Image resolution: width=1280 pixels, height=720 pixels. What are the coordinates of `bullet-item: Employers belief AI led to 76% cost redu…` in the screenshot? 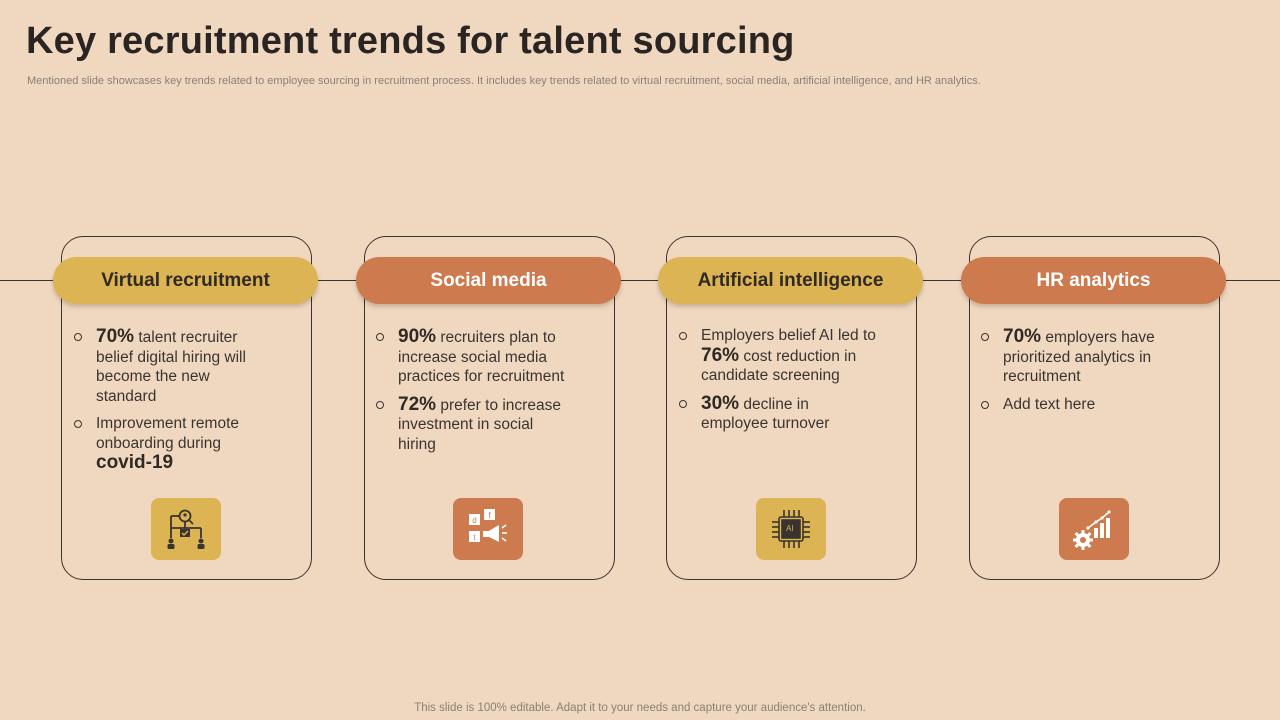 It's located at (779, 356).